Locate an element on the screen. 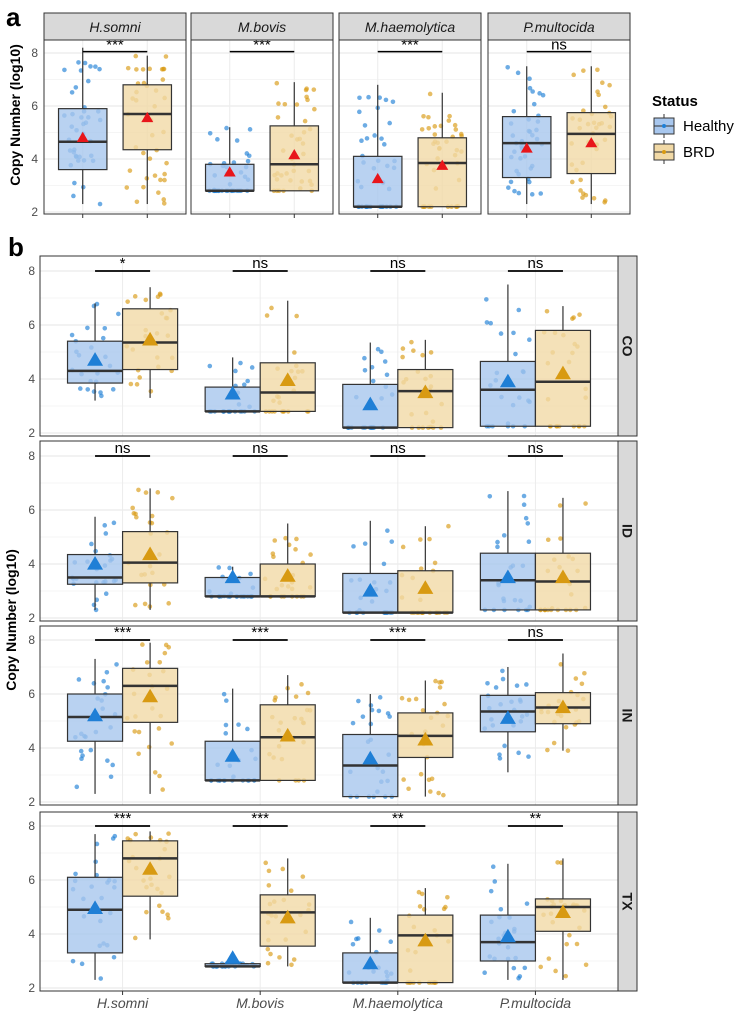 The width and height of the screenshot is (744, 1015). group-p-multocida: ** is located at coordinates (535, 895).